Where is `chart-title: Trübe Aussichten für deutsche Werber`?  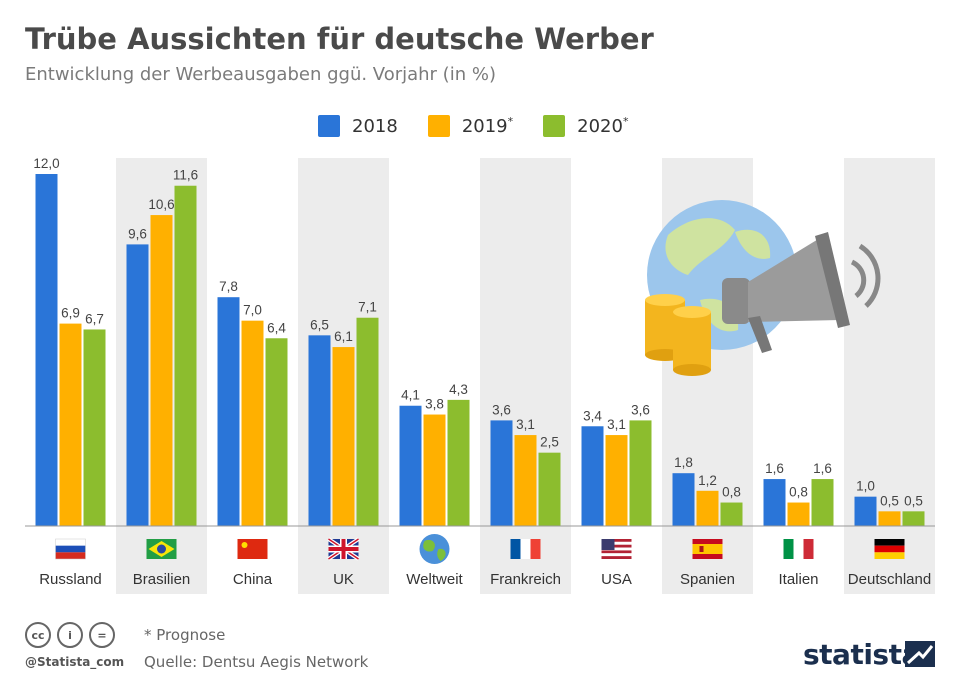 chart-title: Trübe Aussichten für deutsche Werber is located at coordinates (339, 39).